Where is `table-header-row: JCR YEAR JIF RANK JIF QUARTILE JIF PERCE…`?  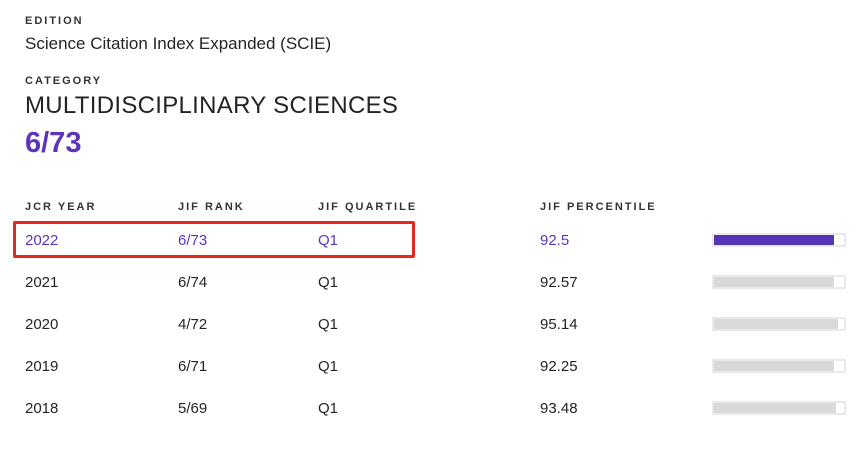 table-header-row: JCR YEAR JIF RANK JIF QUARTILE JIF PERCE… is located at coordinates (445, 207).